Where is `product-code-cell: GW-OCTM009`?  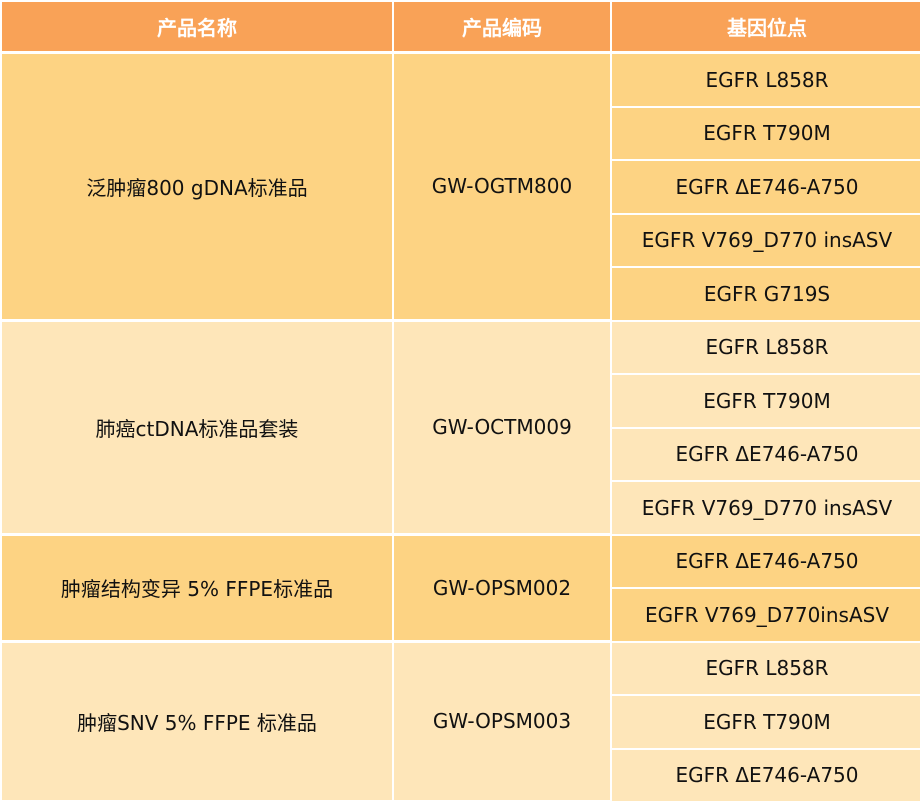 product-code-cell: GW-OCTM009 is located at coordinates (502, 429).